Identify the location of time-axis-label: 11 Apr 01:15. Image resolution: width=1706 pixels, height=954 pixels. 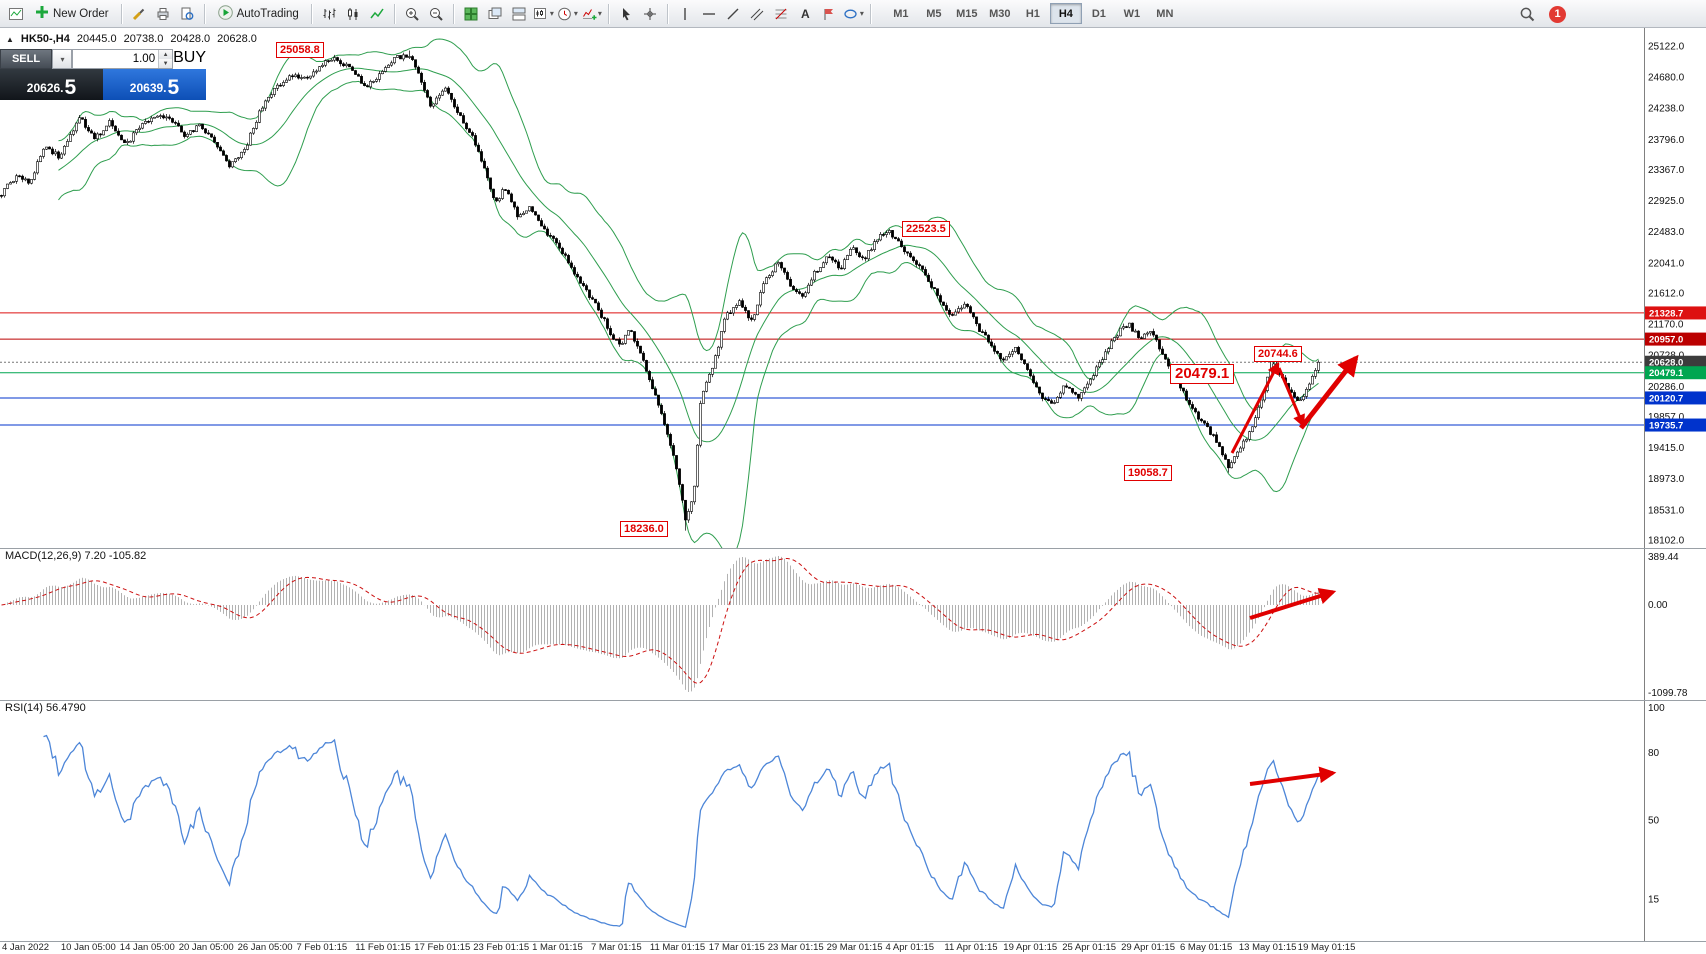
(971, 947).